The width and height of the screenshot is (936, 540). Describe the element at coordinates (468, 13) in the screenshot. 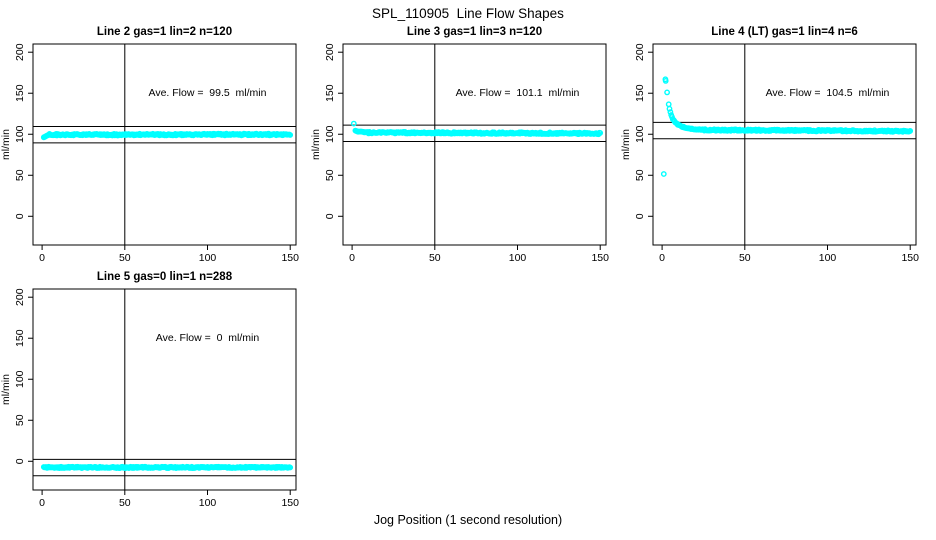

I see `figure-title: SPL_110905 Line Flow Shapes` at that location.